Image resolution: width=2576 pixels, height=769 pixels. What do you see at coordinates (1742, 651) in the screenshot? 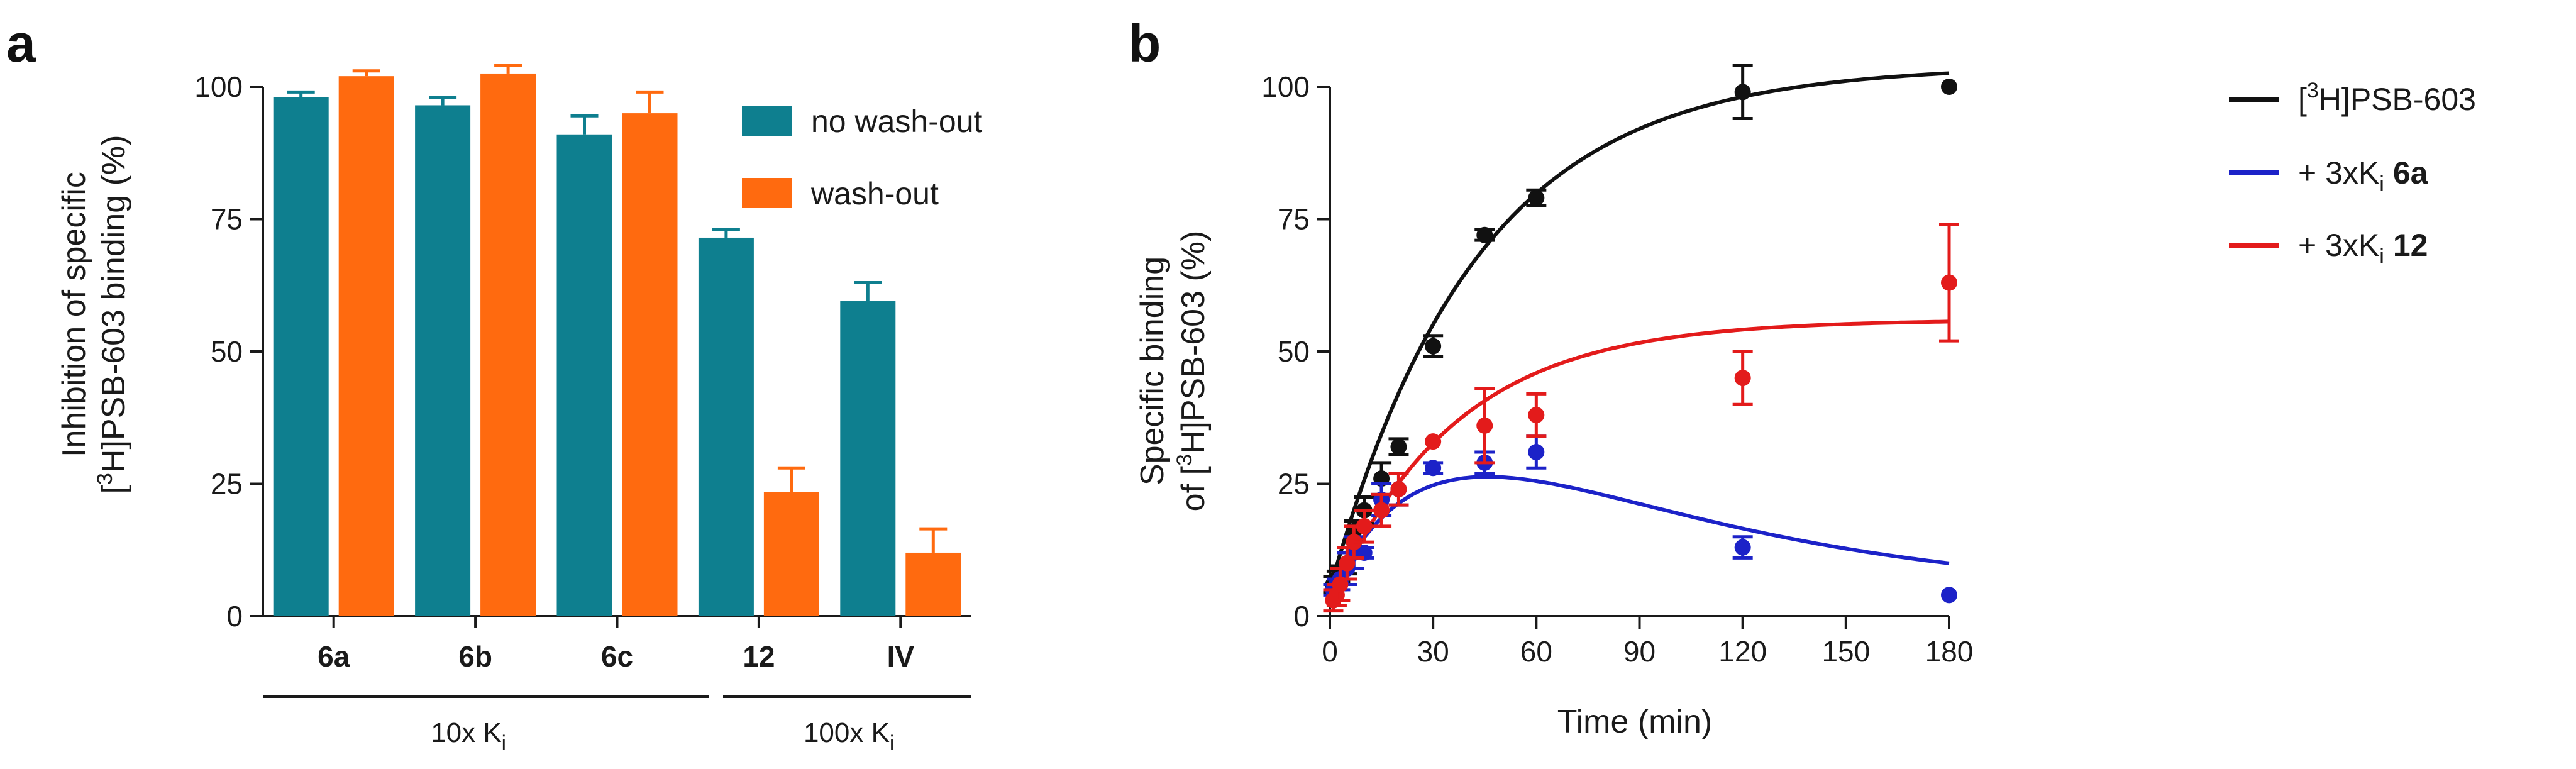
I see `panel-b-xtick-label-120: 120` at bounding box center [1742, 651].